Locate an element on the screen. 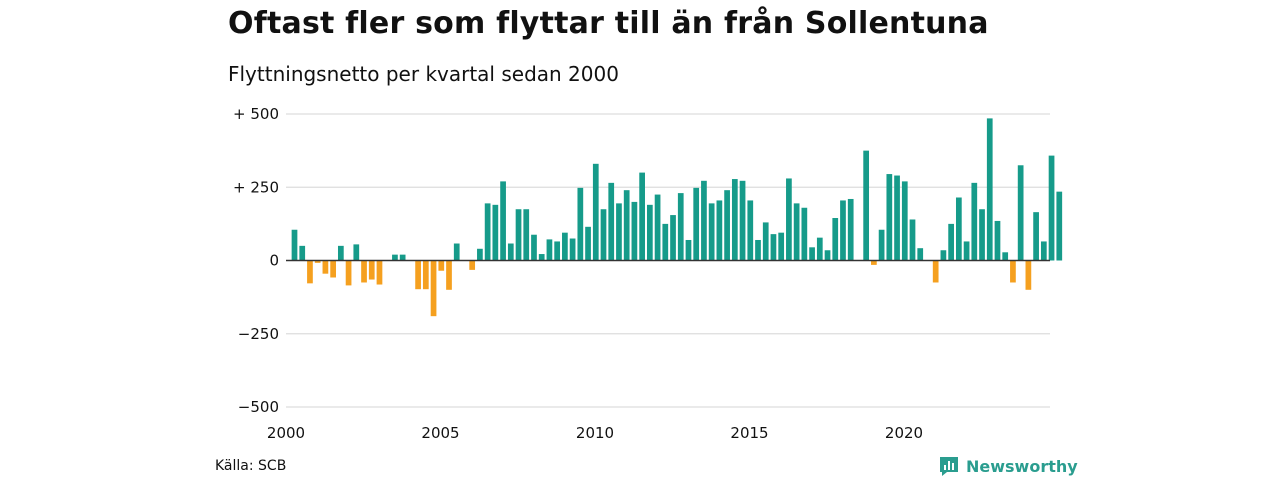  y-tick-label: + 500 is located at coordinates (256, 114).